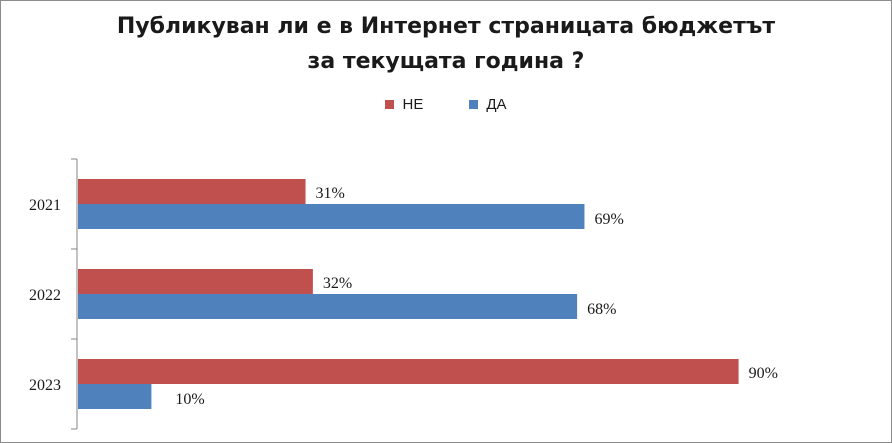 The width and height of the screenshot is (892, 443). What do you see at coordinates (45, 205) in the screenshot?
I see `category-label-2021: 2021` at bounding box center [45, 205].